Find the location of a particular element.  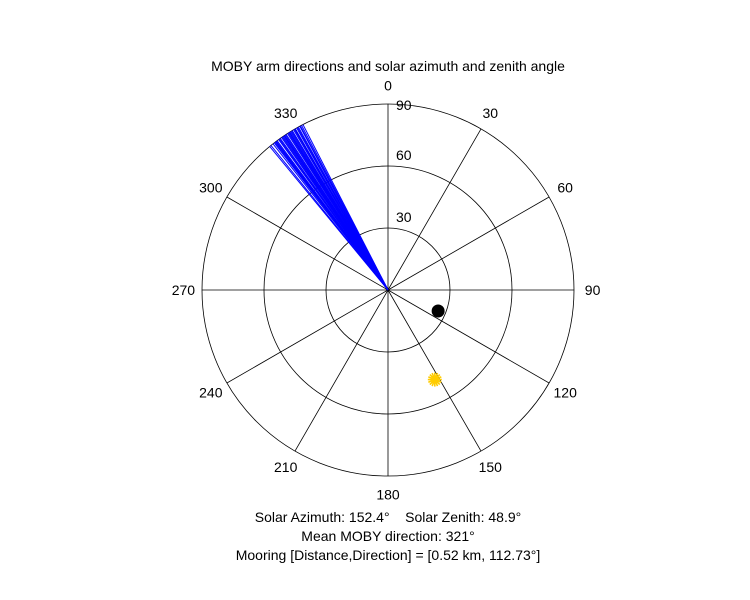

angle-label-60: 60 is located at coordinates (565, 188).